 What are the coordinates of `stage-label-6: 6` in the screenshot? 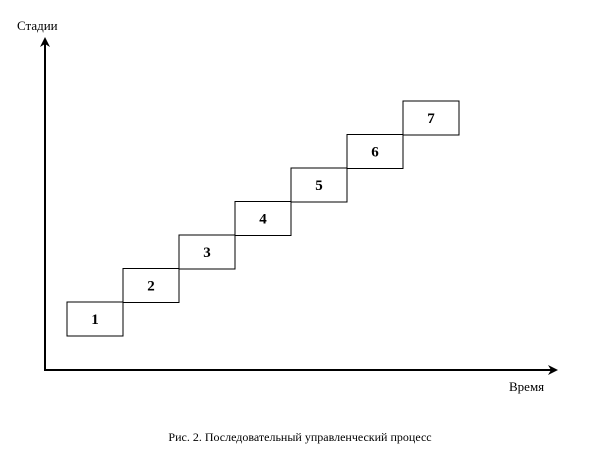 It's located at (375, 153).